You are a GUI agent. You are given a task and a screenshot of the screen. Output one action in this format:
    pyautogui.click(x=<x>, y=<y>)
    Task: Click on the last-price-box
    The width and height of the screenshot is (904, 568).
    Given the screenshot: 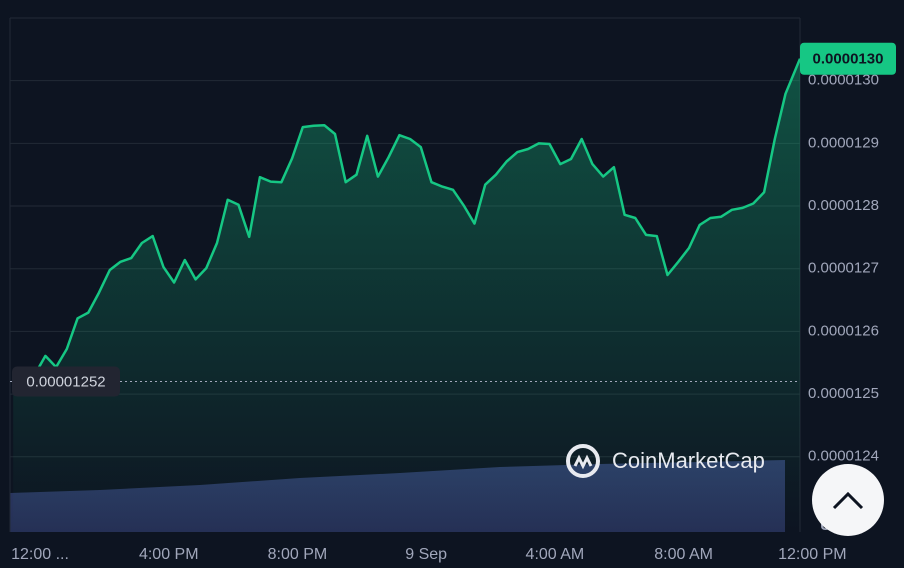 What is the action you would take?
    pyautogui.click(x=848, y=58)
    